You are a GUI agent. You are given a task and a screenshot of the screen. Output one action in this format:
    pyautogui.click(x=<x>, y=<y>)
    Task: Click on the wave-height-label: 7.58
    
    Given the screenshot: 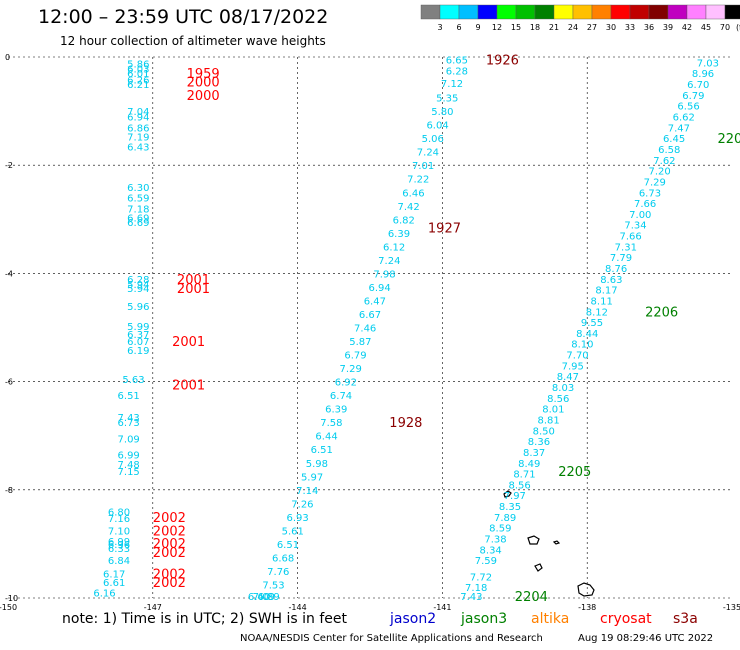 What is the action you would take?
    pyautogui.click(x=331, y=423)
    